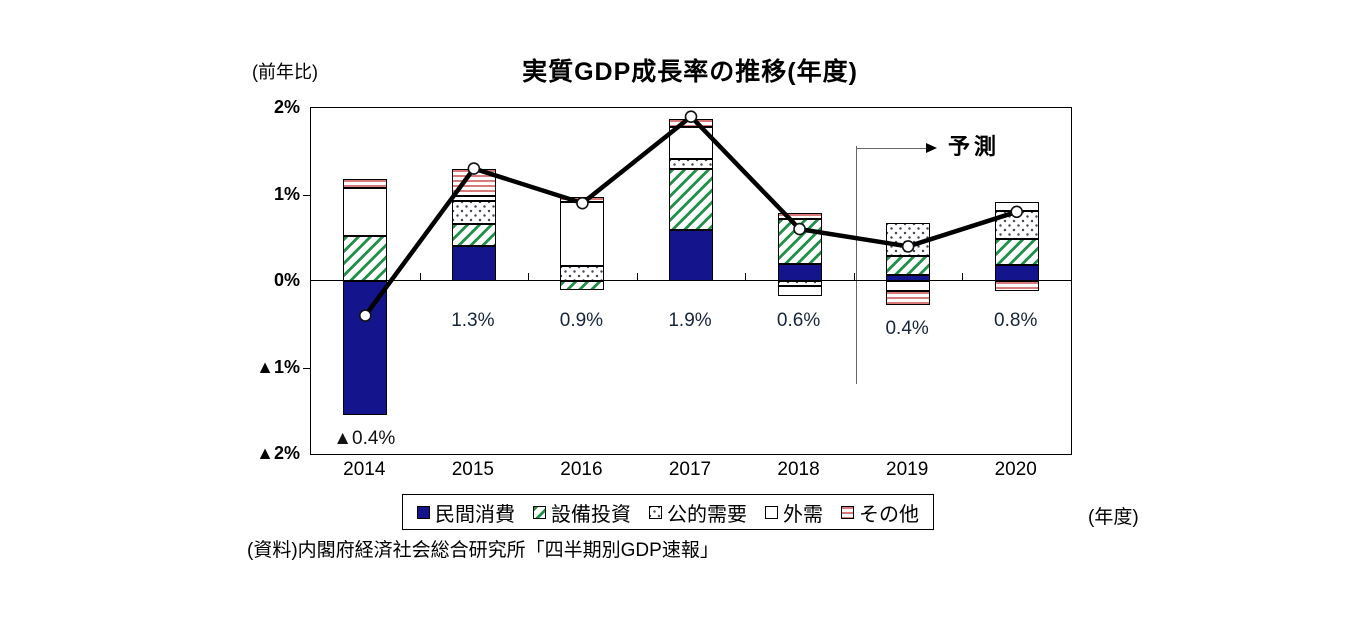  I want to click on growth-rate-label: 0.4%, so click(907, 329).